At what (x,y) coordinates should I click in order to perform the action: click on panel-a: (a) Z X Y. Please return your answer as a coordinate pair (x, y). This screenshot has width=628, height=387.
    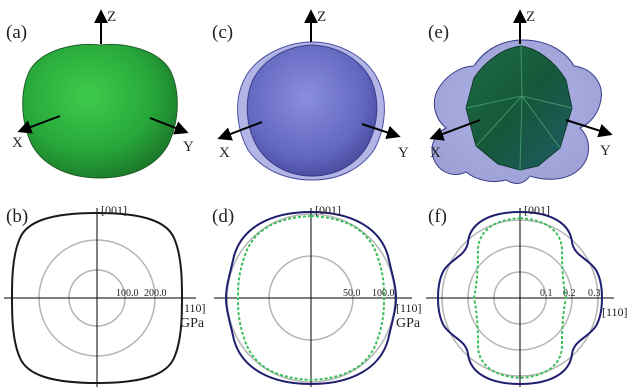
    Looking at the image, I should click on (100, 94).